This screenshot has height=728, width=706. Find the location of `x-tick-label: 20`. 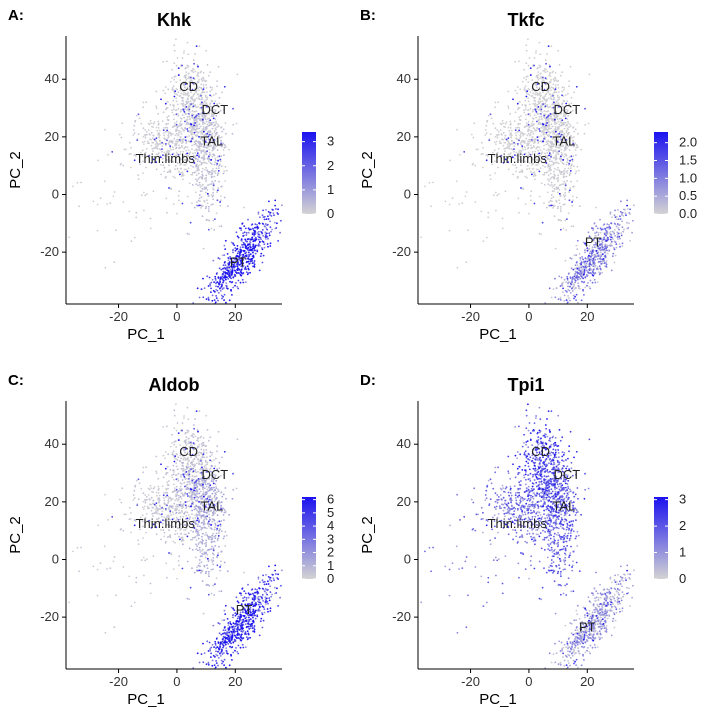

x-tick-label: 20 is located at coordinates (235, 316).